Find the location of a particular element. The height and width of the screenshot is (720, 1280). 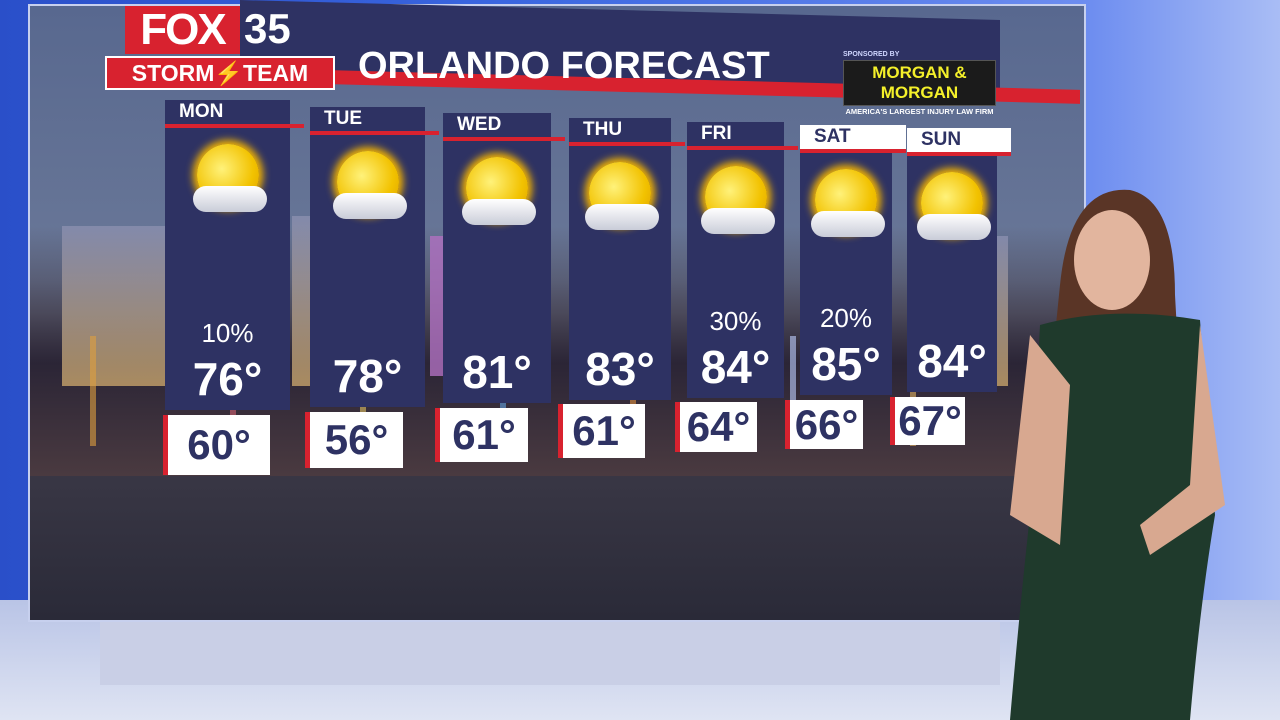

meteorologist is located at coordinates (1117, 454).